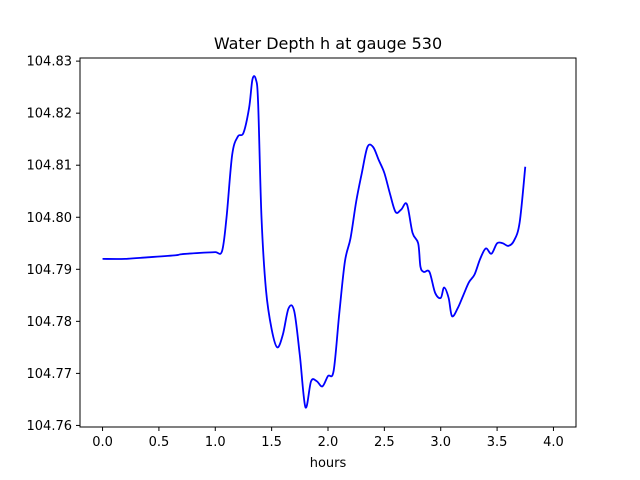 The width and height of the screenshot is (640, 480). What do you see at coordinates (102, 442) in the screenshot?
I see `x-tick-label: 0.0` at bounding box center [102, 442].